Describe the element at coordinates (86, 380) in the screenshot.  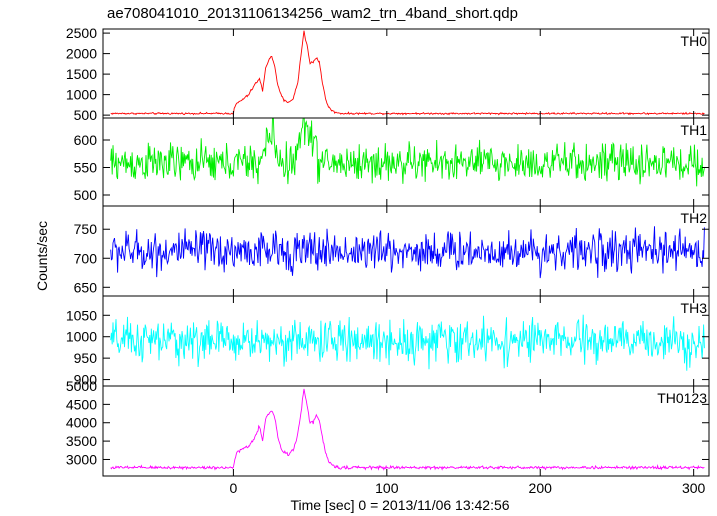
I see `y-tick-label: 900` at that location.